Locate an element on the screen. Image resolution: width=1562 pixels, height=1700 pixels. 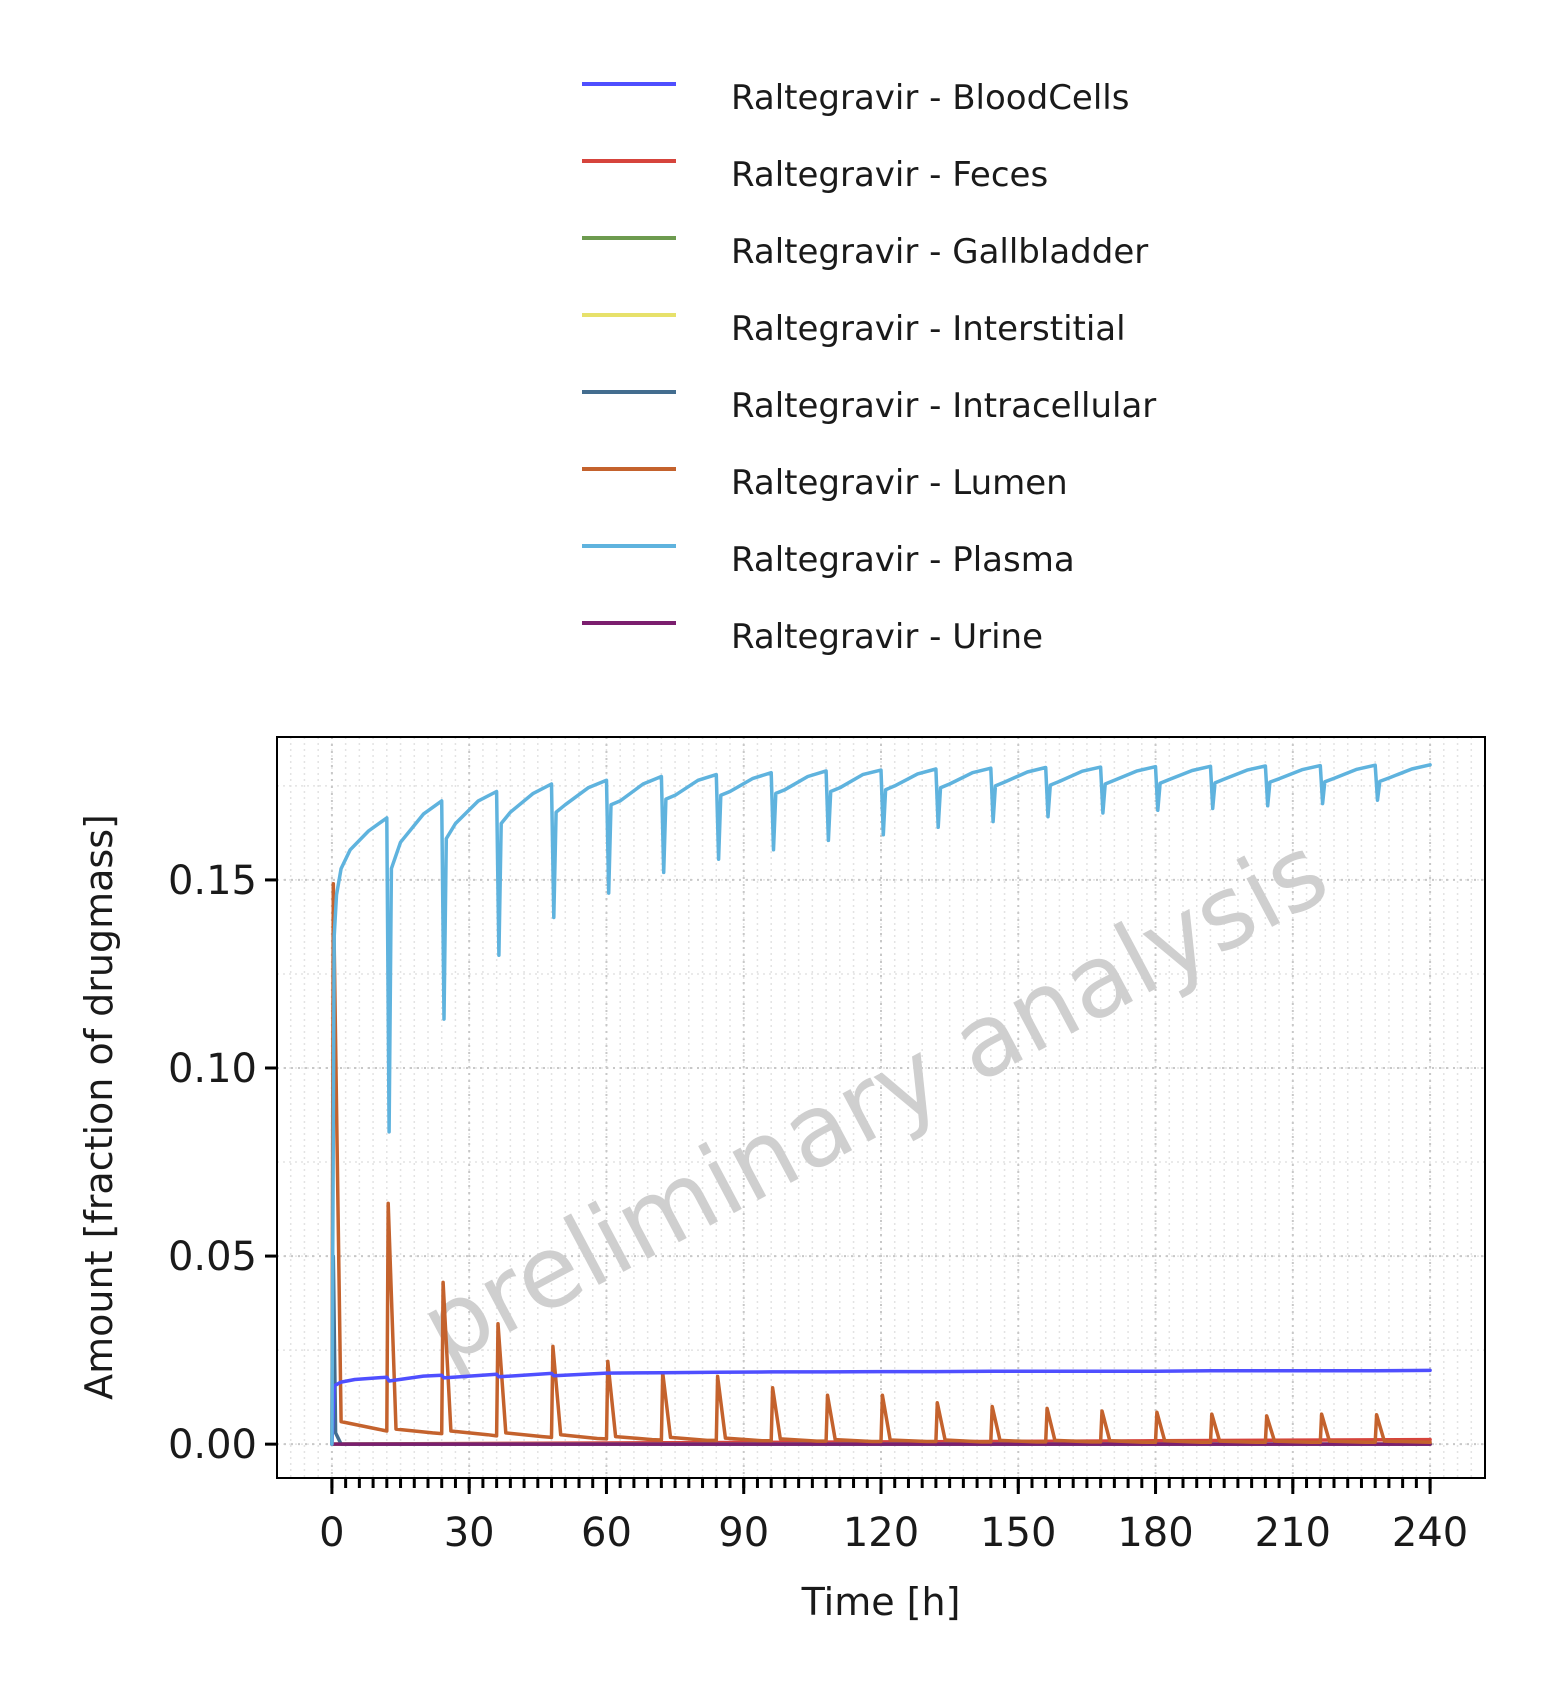
y-tick-label: 0.15 is located at coordinates (212, 881).